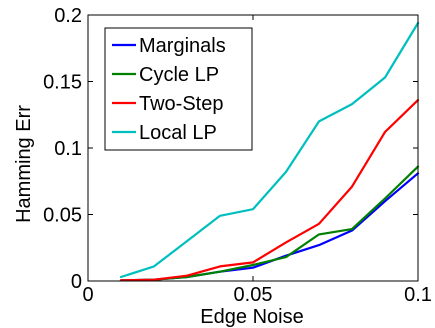  Describe the element at coordinates (251, 317) in the screenshot. I see `x-axis-label: Edge Noise` at that location.